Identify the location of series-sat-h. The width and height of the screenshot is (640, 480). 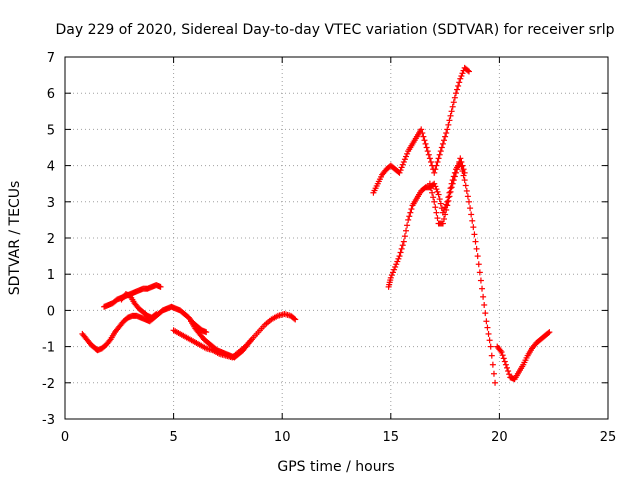
(447, 191).